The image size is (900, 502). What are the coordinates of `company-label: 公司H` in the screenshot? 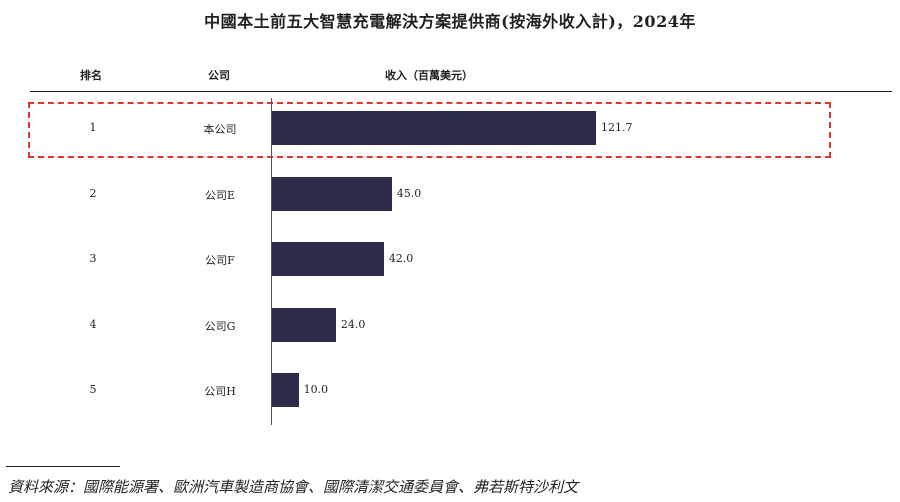 It's located at (220, 391).